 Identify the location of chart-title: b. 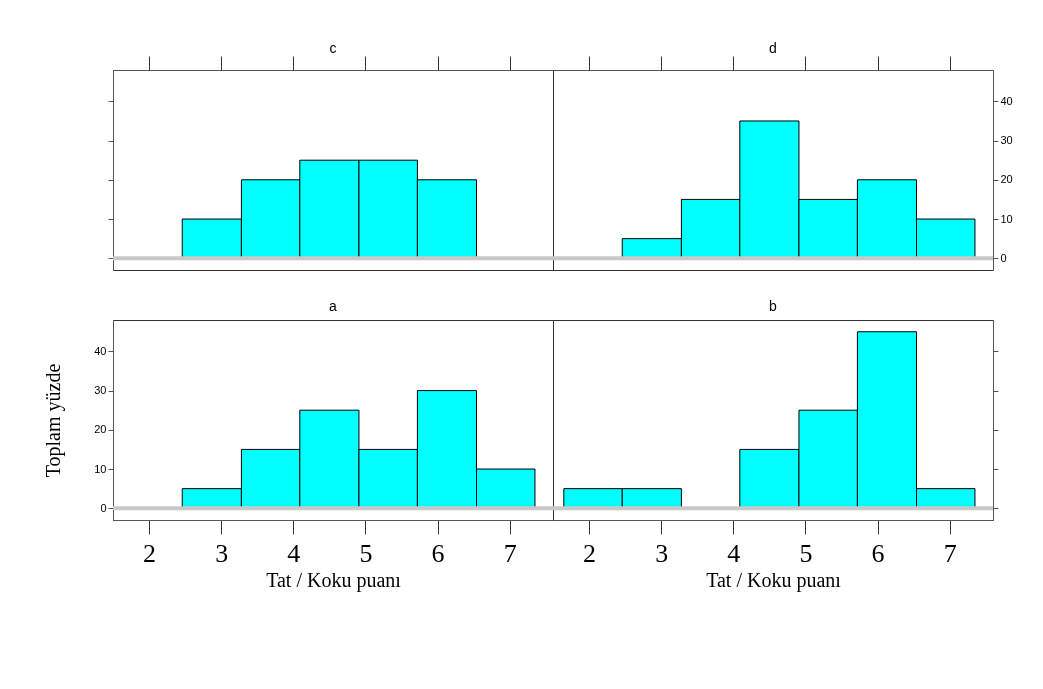
(773, 306).